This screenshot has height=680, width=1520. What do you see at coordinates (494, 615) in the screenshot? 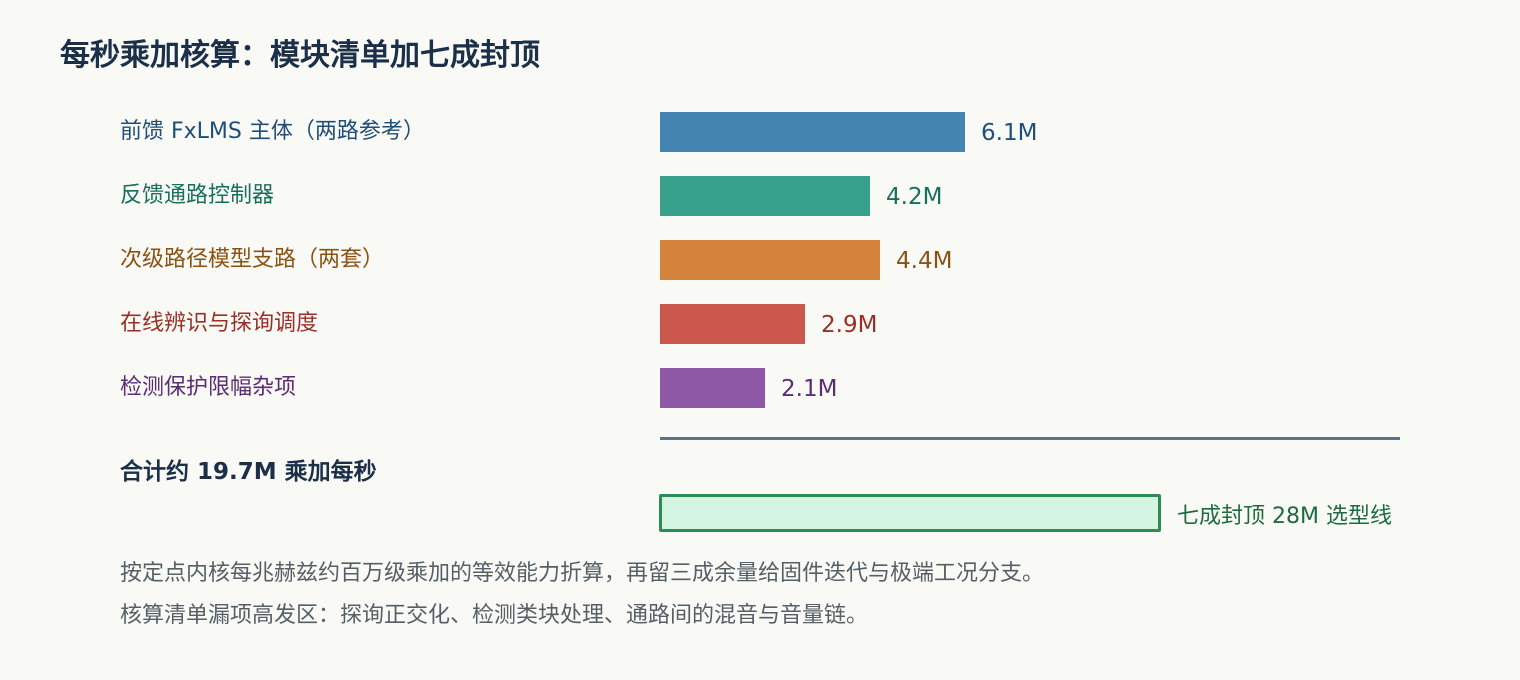
I see `note-line-2: 核算清单漏项高发区：探询正交化、检测类块处理、通路间的混音与音量链。` at bounding box center [494, 615].